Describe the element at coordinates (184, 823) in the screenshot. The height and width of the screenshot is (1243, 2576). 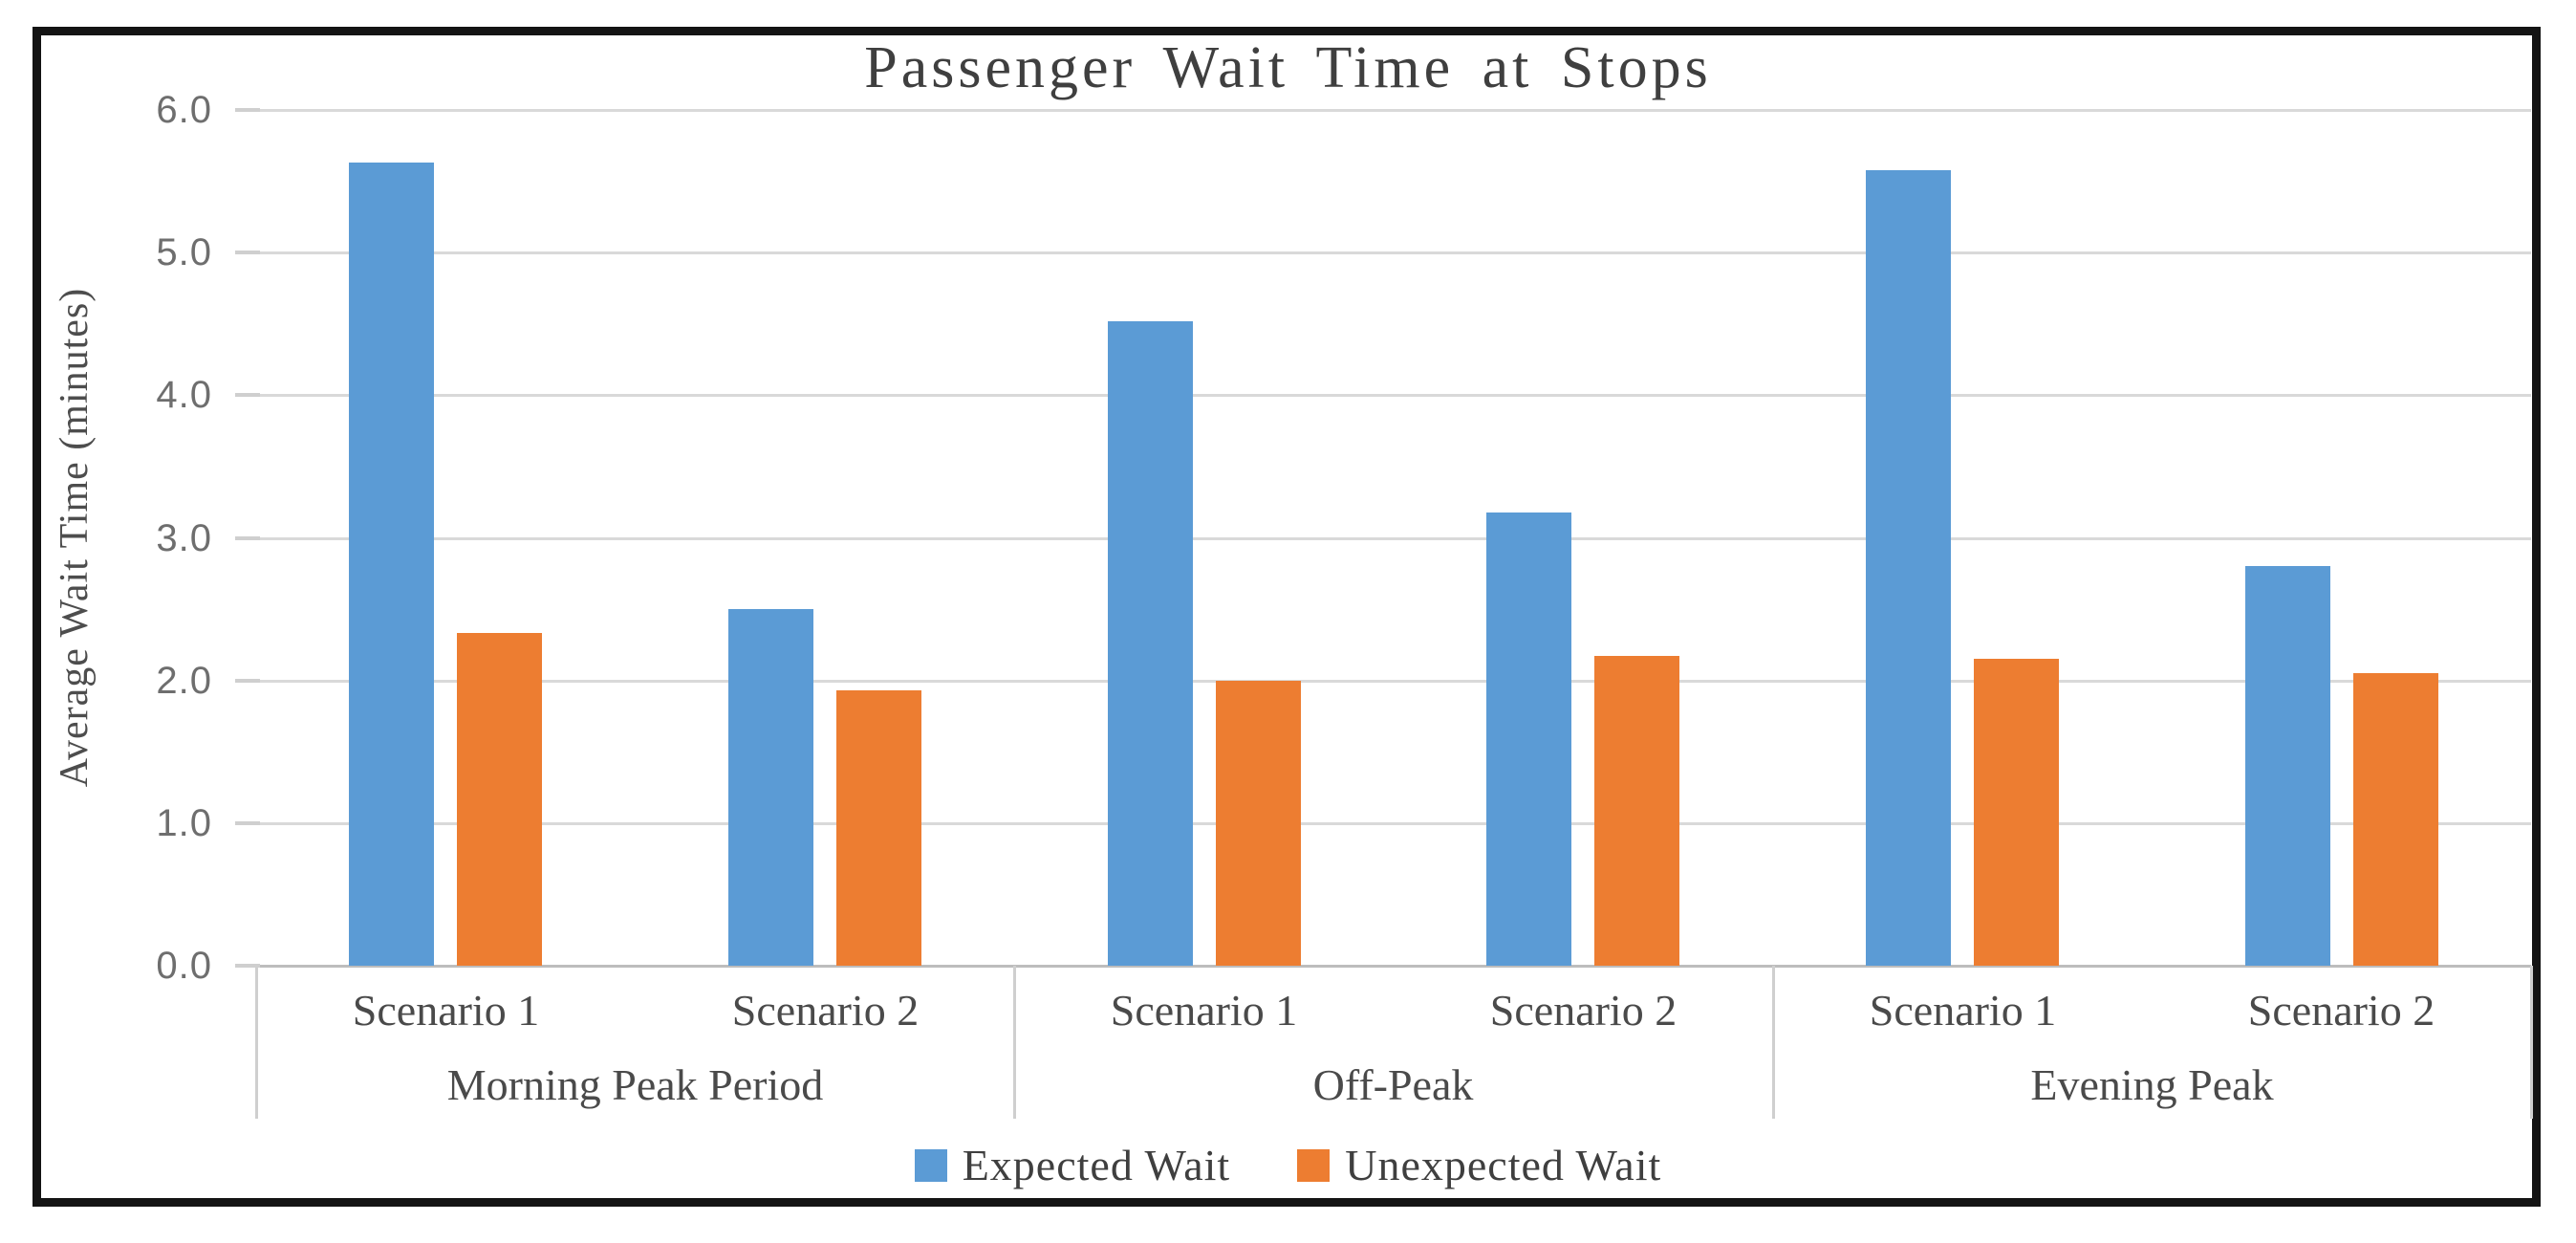
I see `y-tick-label: 1.0` at that location.